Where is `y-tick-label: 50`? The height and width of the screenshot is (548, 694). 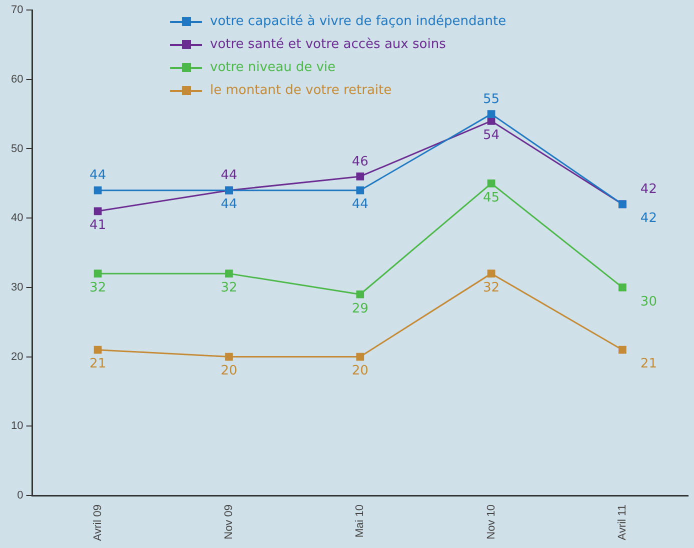
y-tick-label: 50 is located at coordinates (17, 148).